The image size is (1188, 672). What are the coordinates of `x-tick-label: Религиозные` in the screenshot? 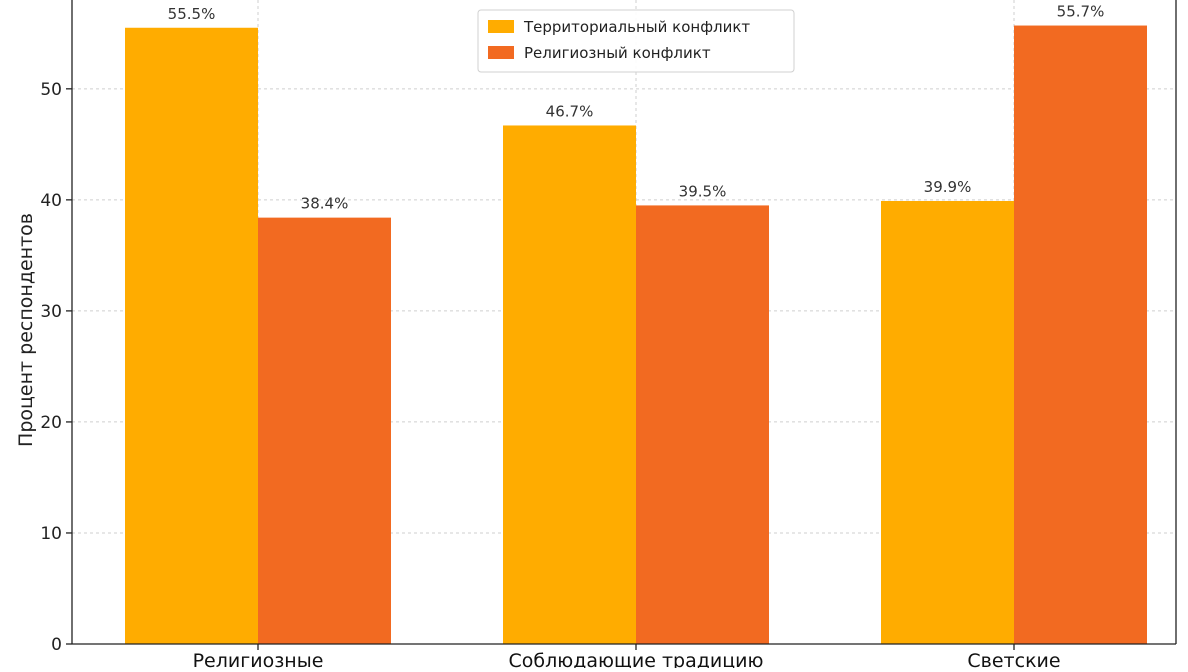 It's located at (258, 659).